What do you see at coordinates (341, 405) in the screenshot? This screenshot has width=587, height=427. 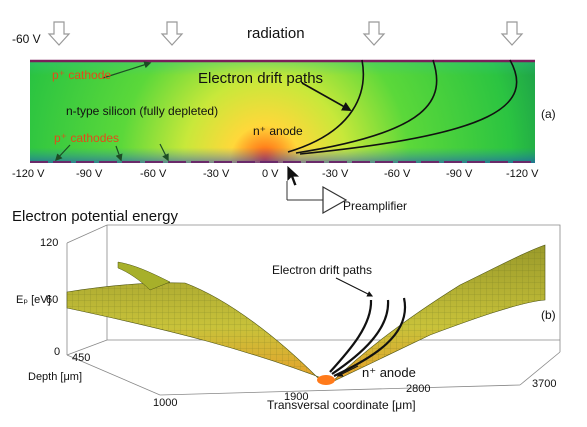 I see `x-axis-label: Transversal coordinate [μm]` at bounding box center [341, 405].